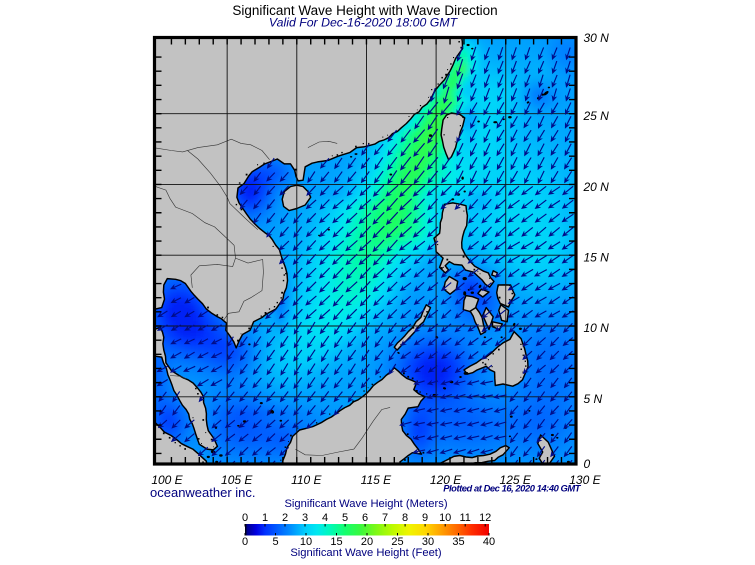 Image resolution: width=755 pixels, height=565 pixels. What do you see at coordinates (366, 553) in the screenshot?
I see `svg-text: Significant Wave Height (Feet)` at bounding box center [366, 553].